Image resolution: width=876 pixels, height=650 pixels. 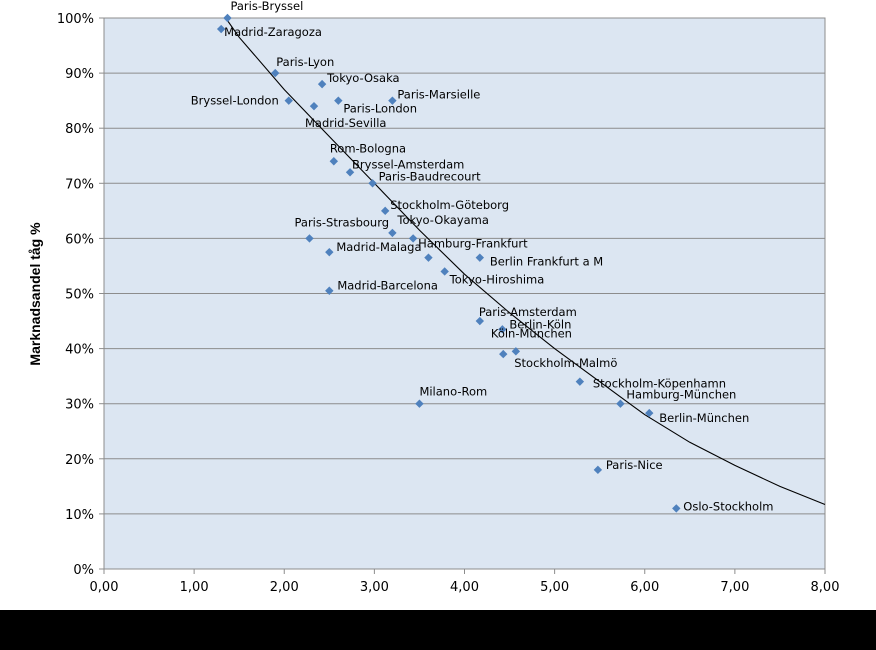 What do you see at coordinates (464, 587) in the screenshot?
I see `x-tick-label: 4,00` at bounding box center [464, 587].